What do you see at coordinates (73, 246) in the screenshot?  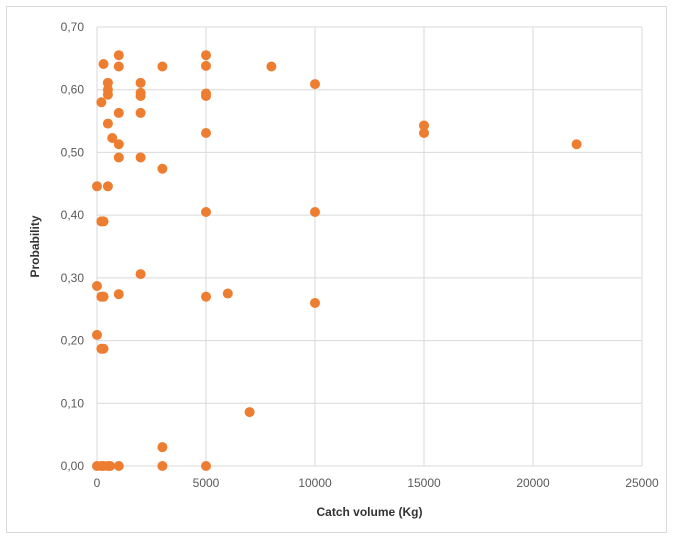 I see `y-tick-labels: 0,00 0,10 0,20 0,30 0,40 0,50 0,60 0,70` at bounding box center [73, 246].